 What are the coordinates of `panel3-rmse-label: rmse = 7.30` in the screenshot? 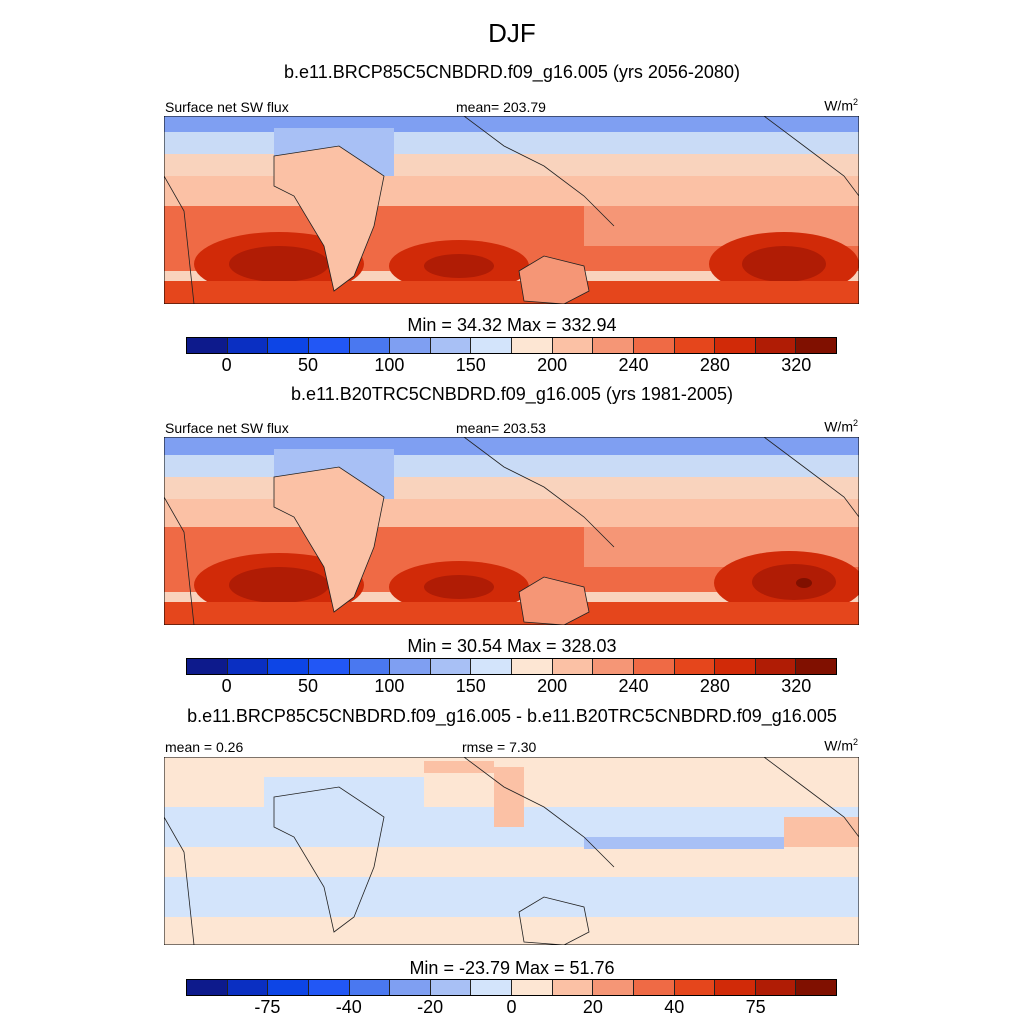 It's located at (499, 747).